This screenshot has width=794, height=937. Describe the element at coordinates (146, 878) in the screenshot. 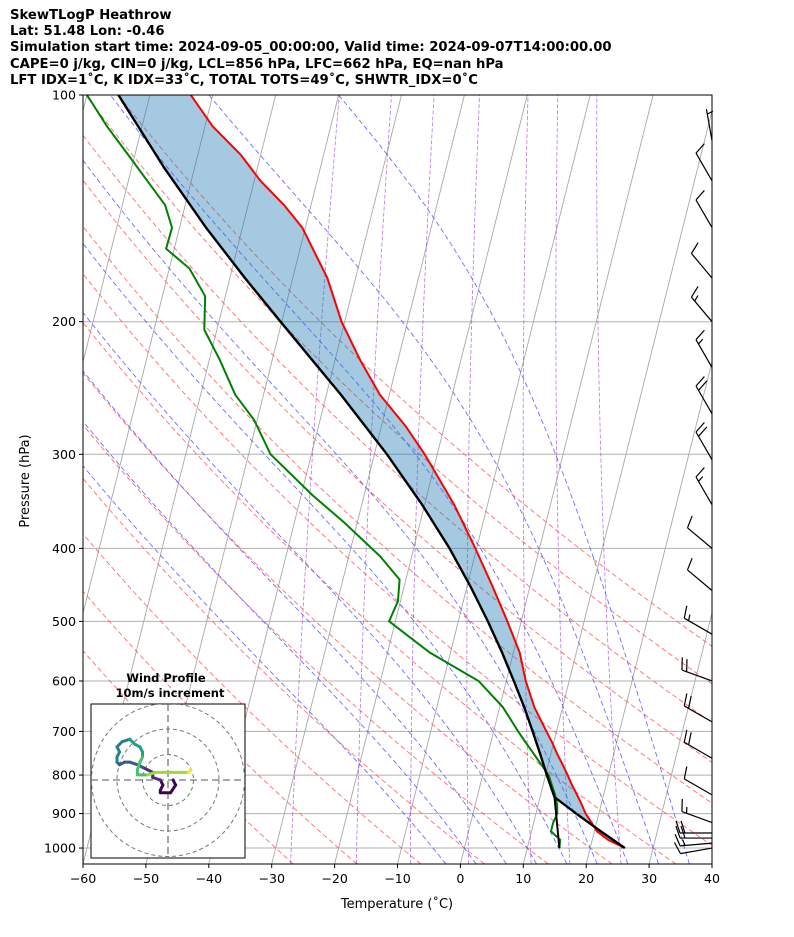

I see `x-tick-label: −50` at that location.